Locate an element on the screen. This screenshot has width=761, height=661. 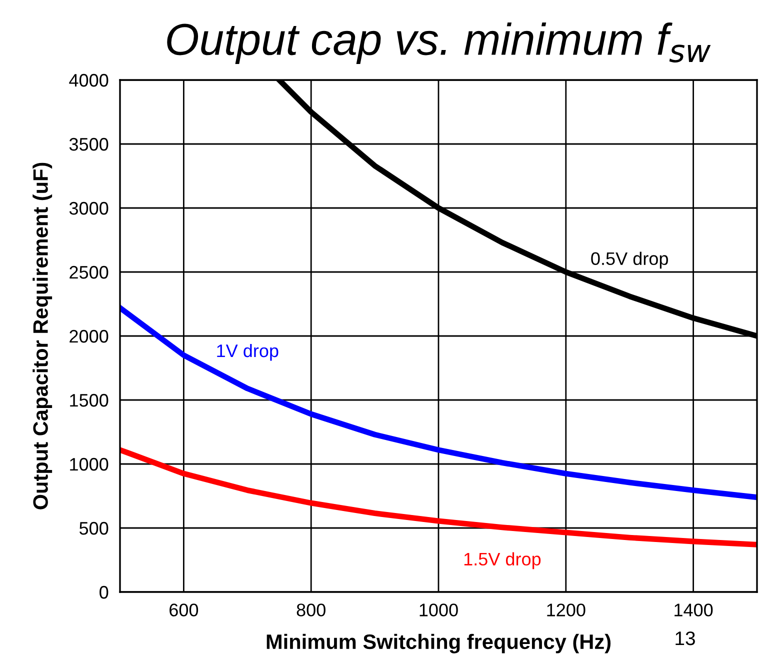
y-tick-label: 4000 is located at coordinates (88, 80).